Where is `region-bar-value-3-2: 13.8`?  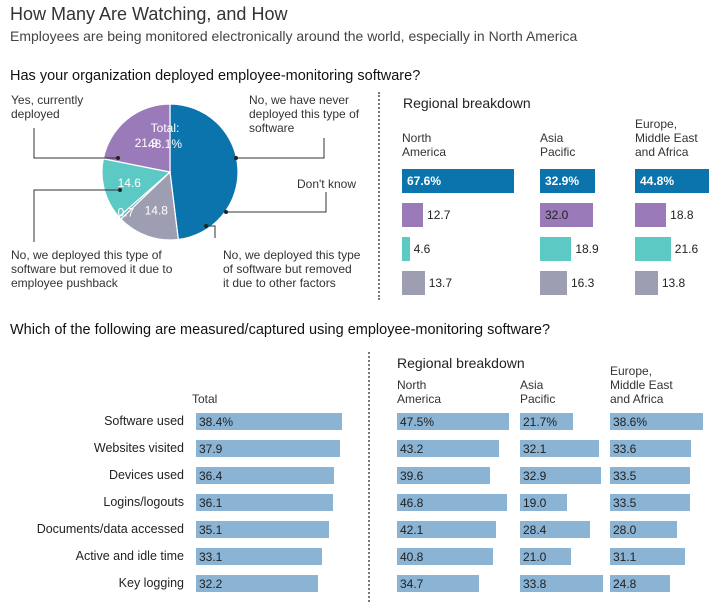
region-bar-value-3-2: 13.8 is located at coordinates (673, 283).